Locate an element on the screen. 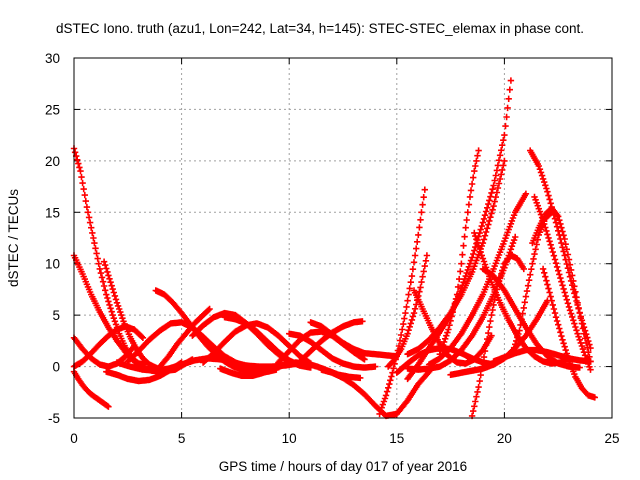  x-tick-label: 0 is located at coordinates (74, 438).